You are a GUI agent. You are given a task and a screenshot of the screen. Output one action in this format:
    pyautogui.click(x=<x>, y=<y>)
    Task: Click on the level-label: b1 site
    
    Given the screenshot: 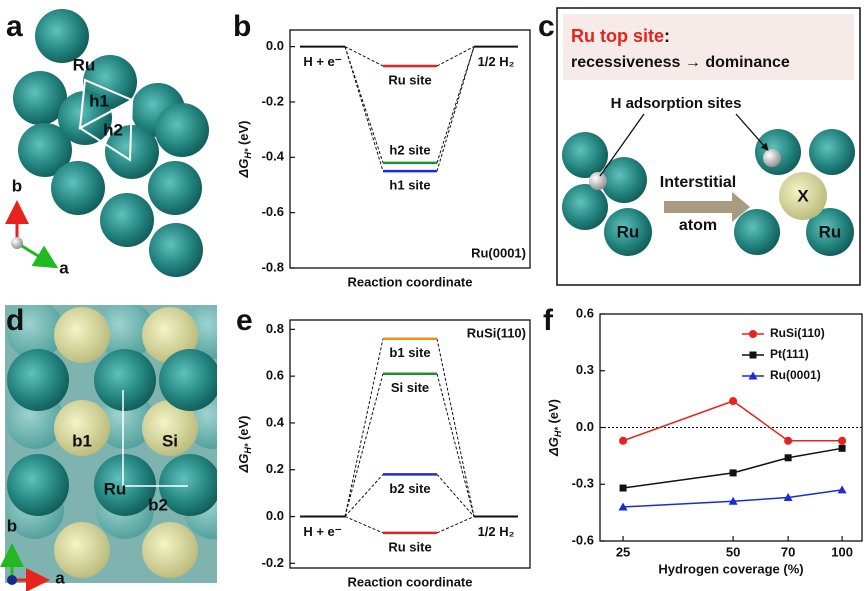 What is the action you would take?
    pyautogui.click(x=409, y=352)
    